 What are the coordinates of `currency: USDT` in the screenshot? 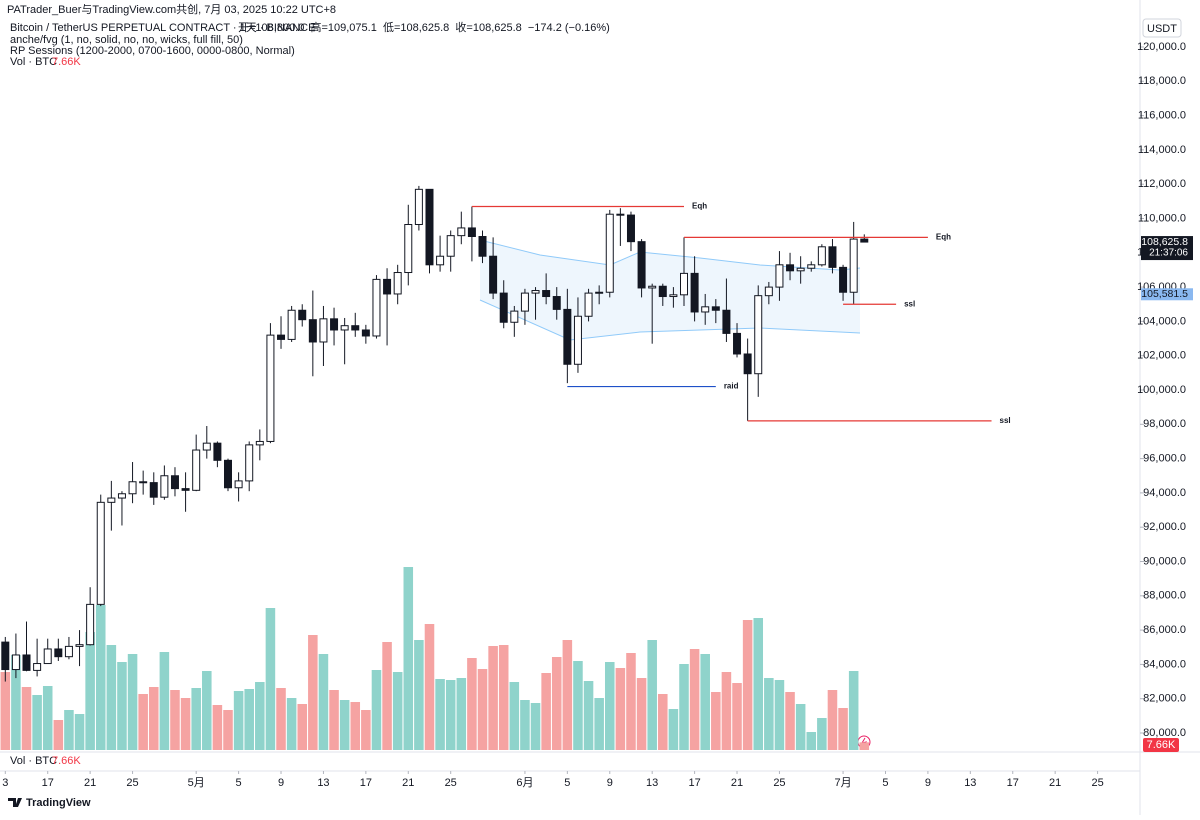 It's located at (1162, 29).